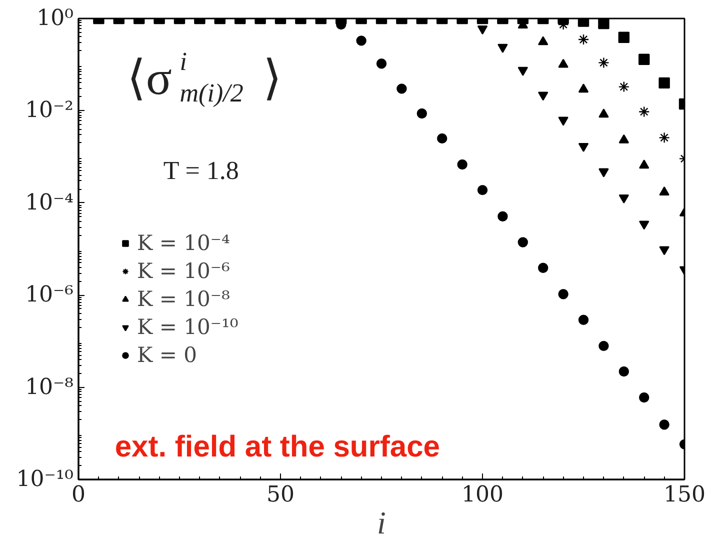  I want to click on y-tick-label: 10⁻², so click(49, 111).